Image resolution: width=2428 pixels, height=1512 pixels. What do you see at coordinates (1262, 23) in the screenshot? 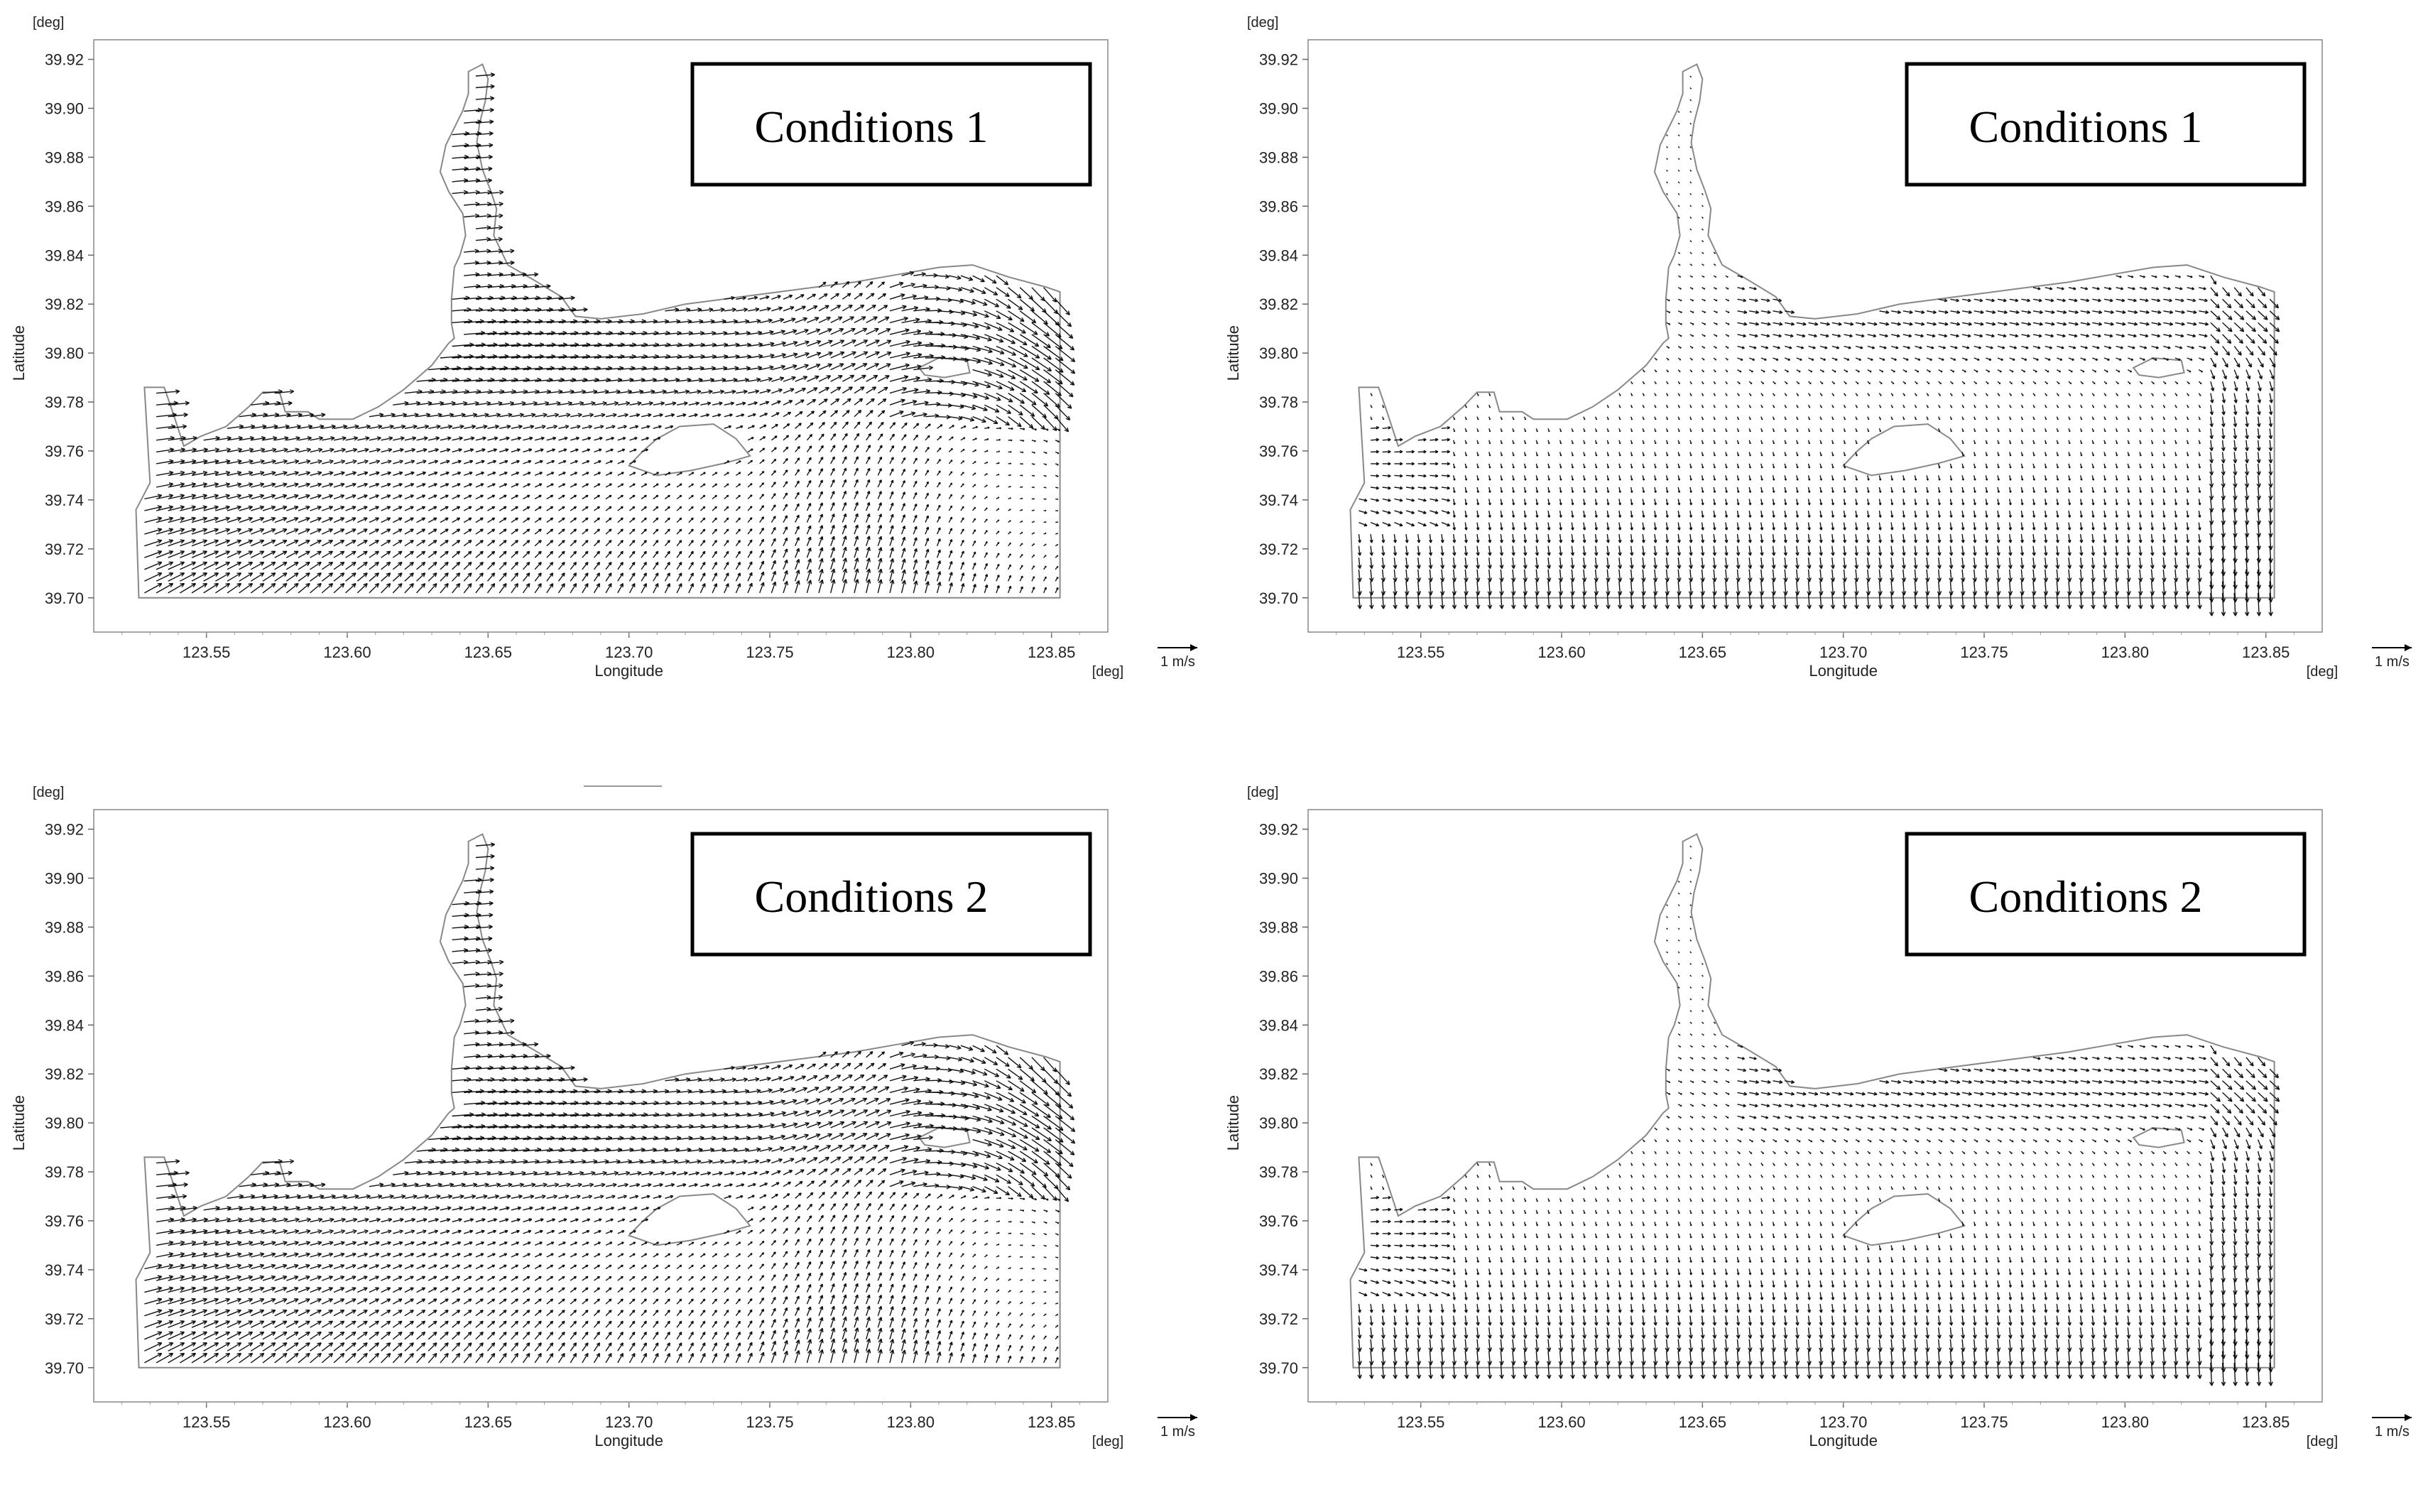
I see `y-unit-label: [deg]` at bounding box center [1262, 23].